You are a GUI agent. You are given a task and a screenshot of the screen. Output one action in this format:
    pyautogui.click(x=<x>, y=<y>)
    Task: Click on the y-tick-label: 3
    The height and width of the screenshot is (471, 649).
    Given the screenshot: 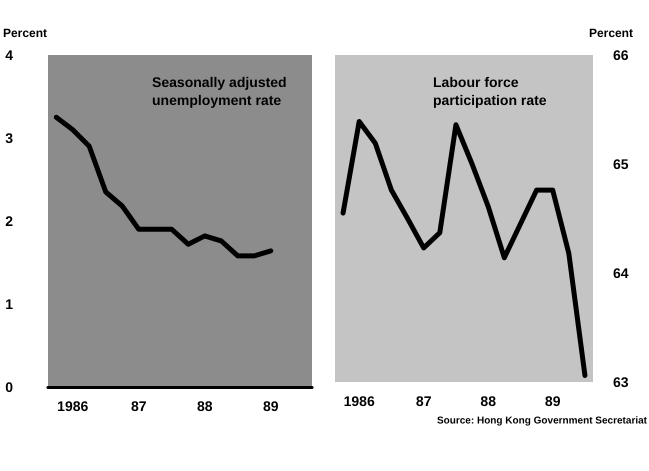 What is the action you would take?
    pyautogui.click(x=9, y=138)
    